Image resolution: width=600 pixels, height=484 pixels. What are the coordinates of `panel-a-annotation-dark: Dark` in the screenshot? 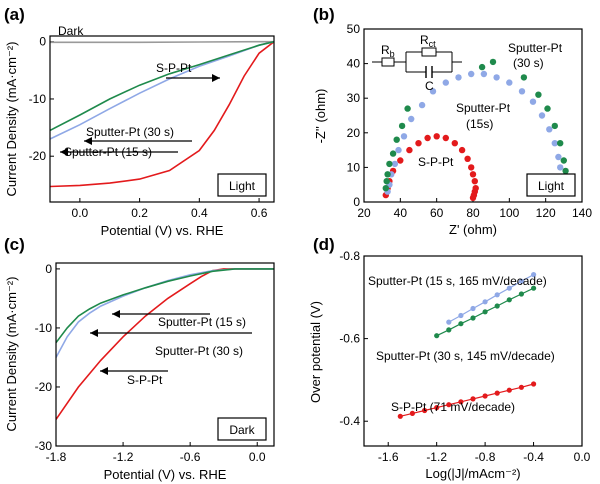 It's located at (71, 31).